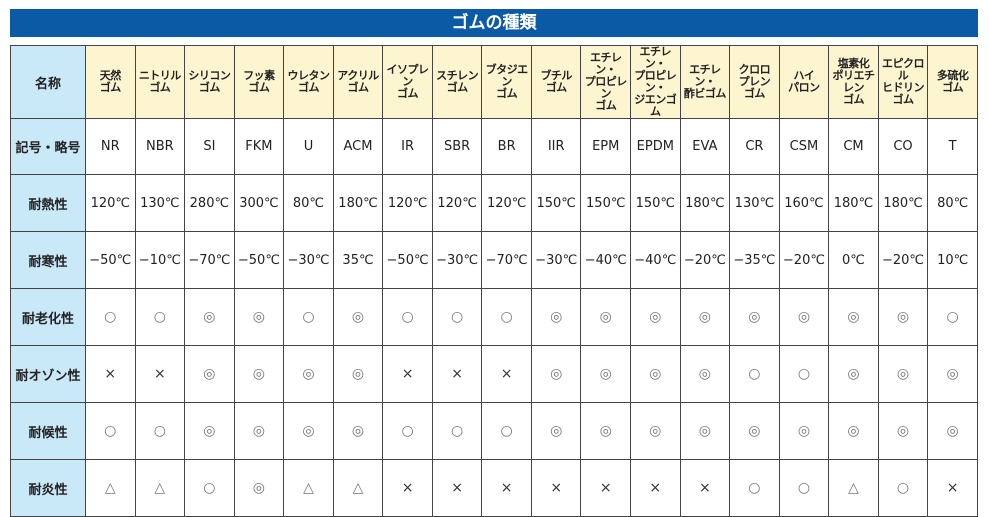  Describe the element at coordinates (259, 146) in the screenshot. I see `cell-code: FKM` at that location.